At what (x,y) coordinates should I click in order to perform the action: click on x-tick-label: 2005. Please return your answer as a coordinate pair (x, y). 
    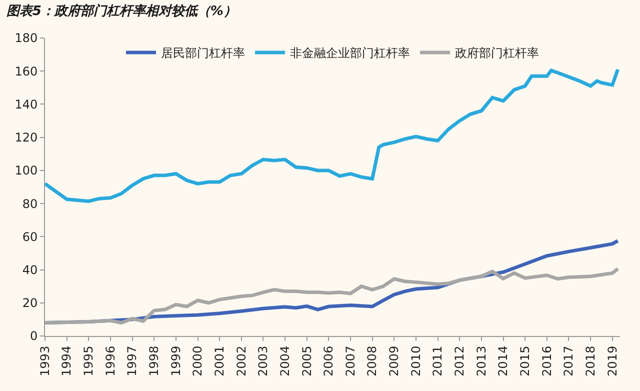
    Looking at the image, I should click on (307, 361).